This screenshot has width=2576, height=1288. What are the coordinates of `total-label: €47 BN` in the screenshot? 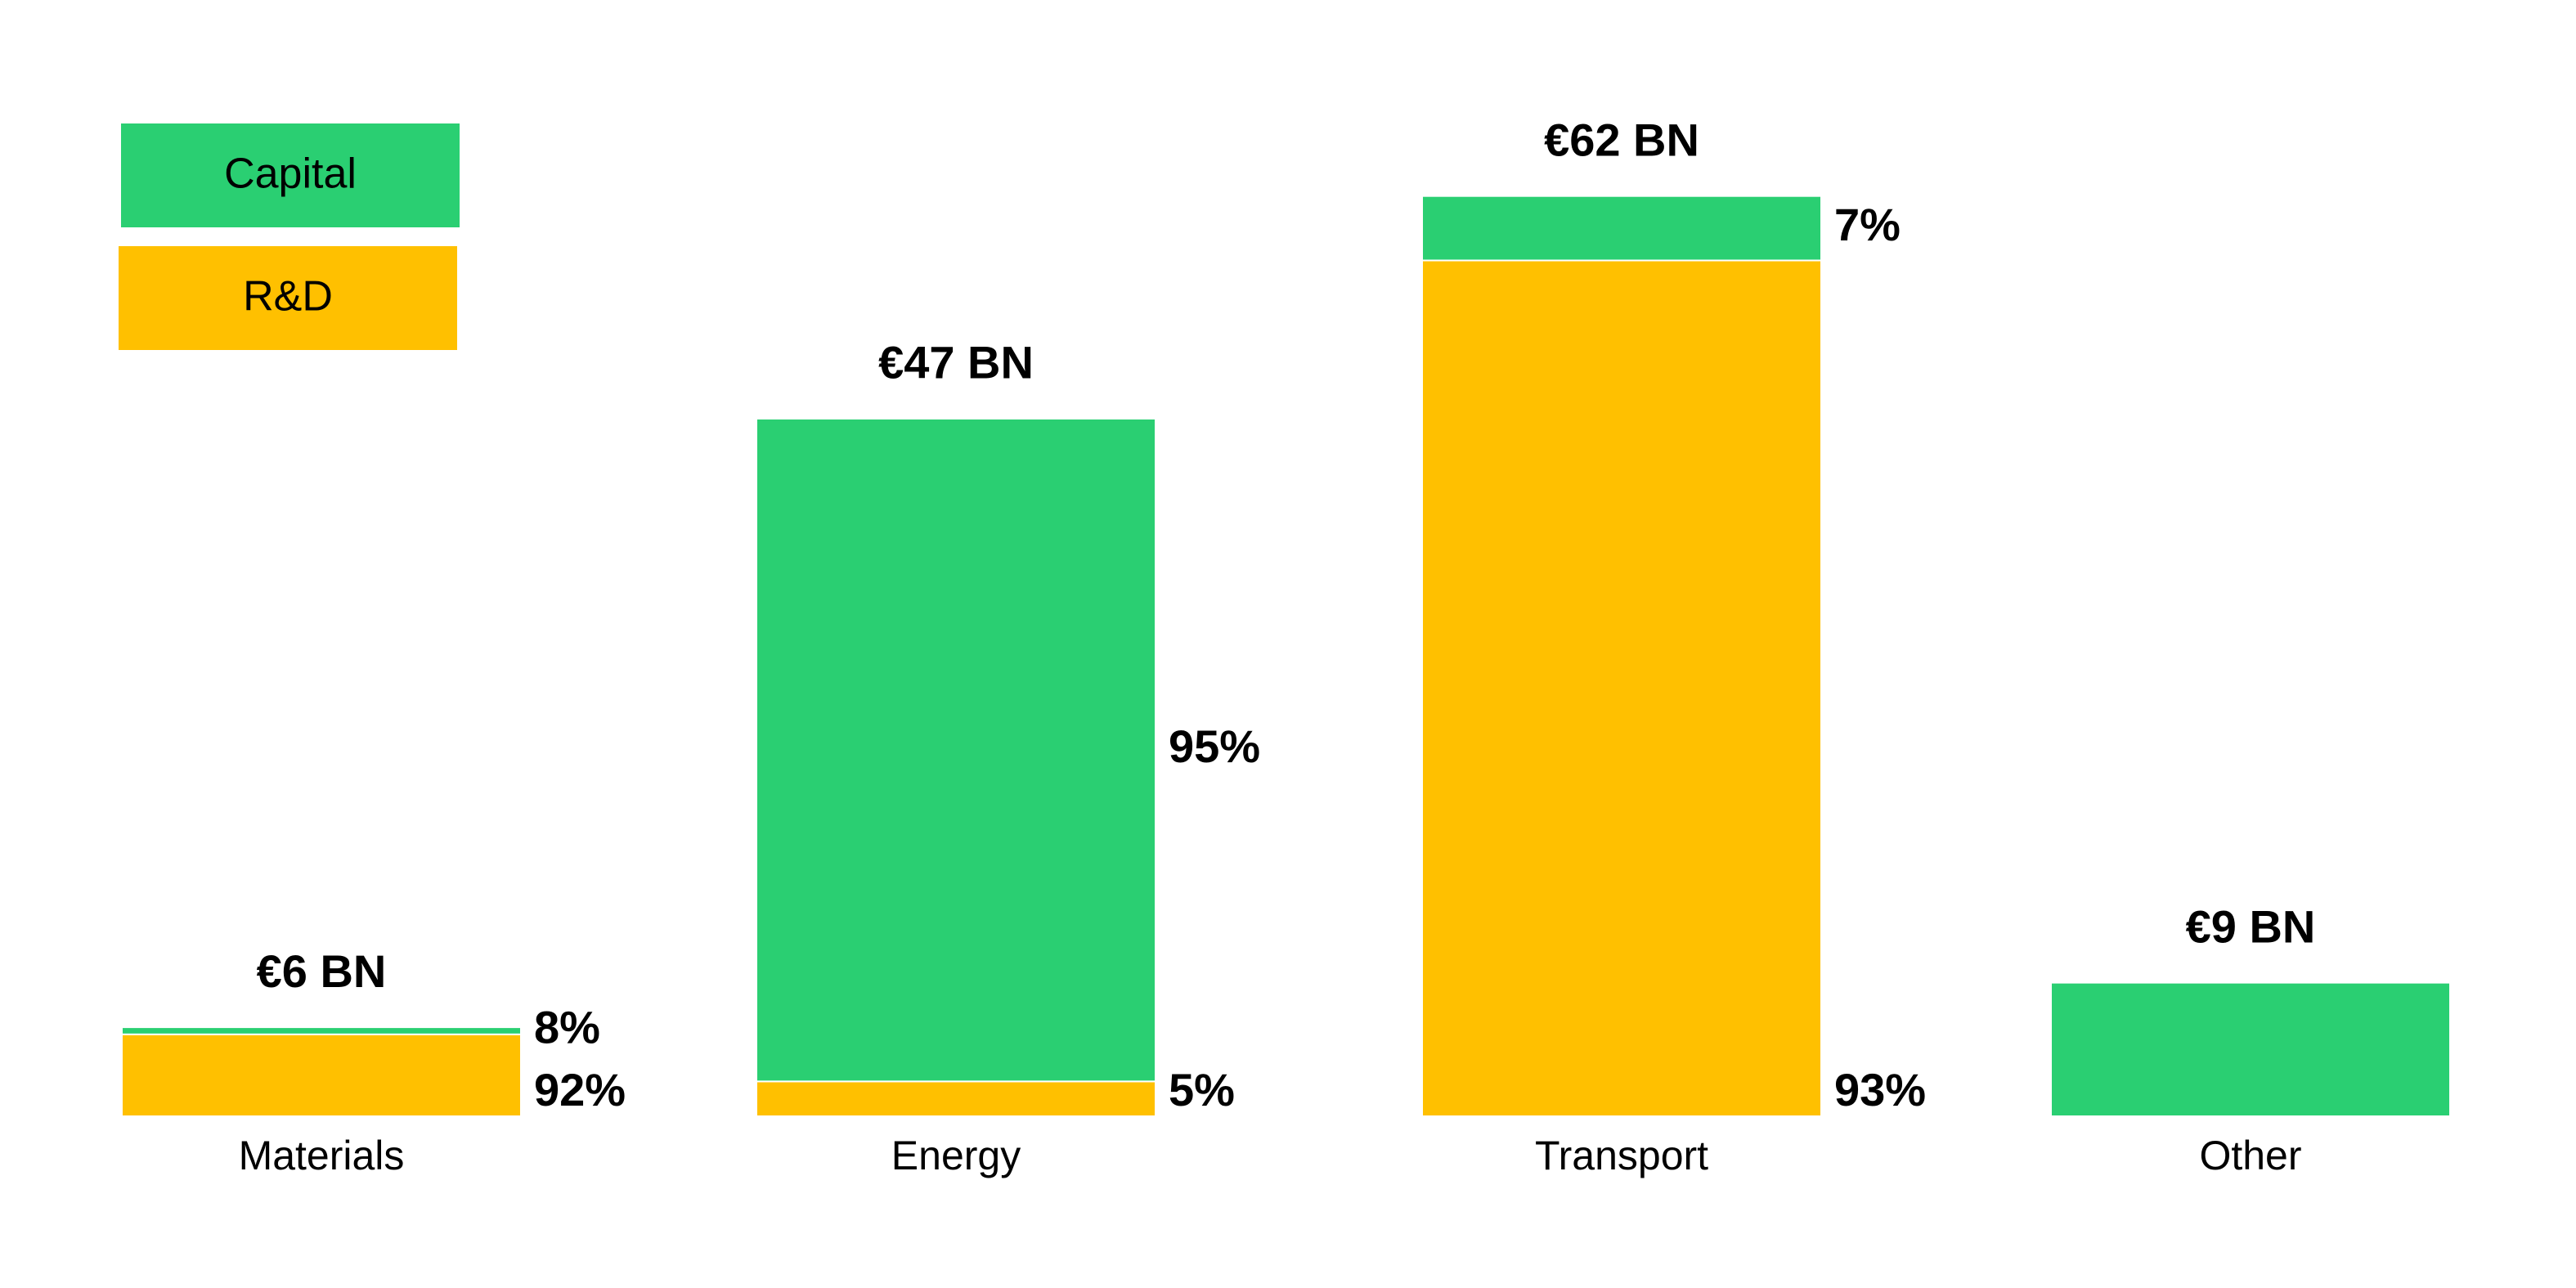 It's located at (956, 362).